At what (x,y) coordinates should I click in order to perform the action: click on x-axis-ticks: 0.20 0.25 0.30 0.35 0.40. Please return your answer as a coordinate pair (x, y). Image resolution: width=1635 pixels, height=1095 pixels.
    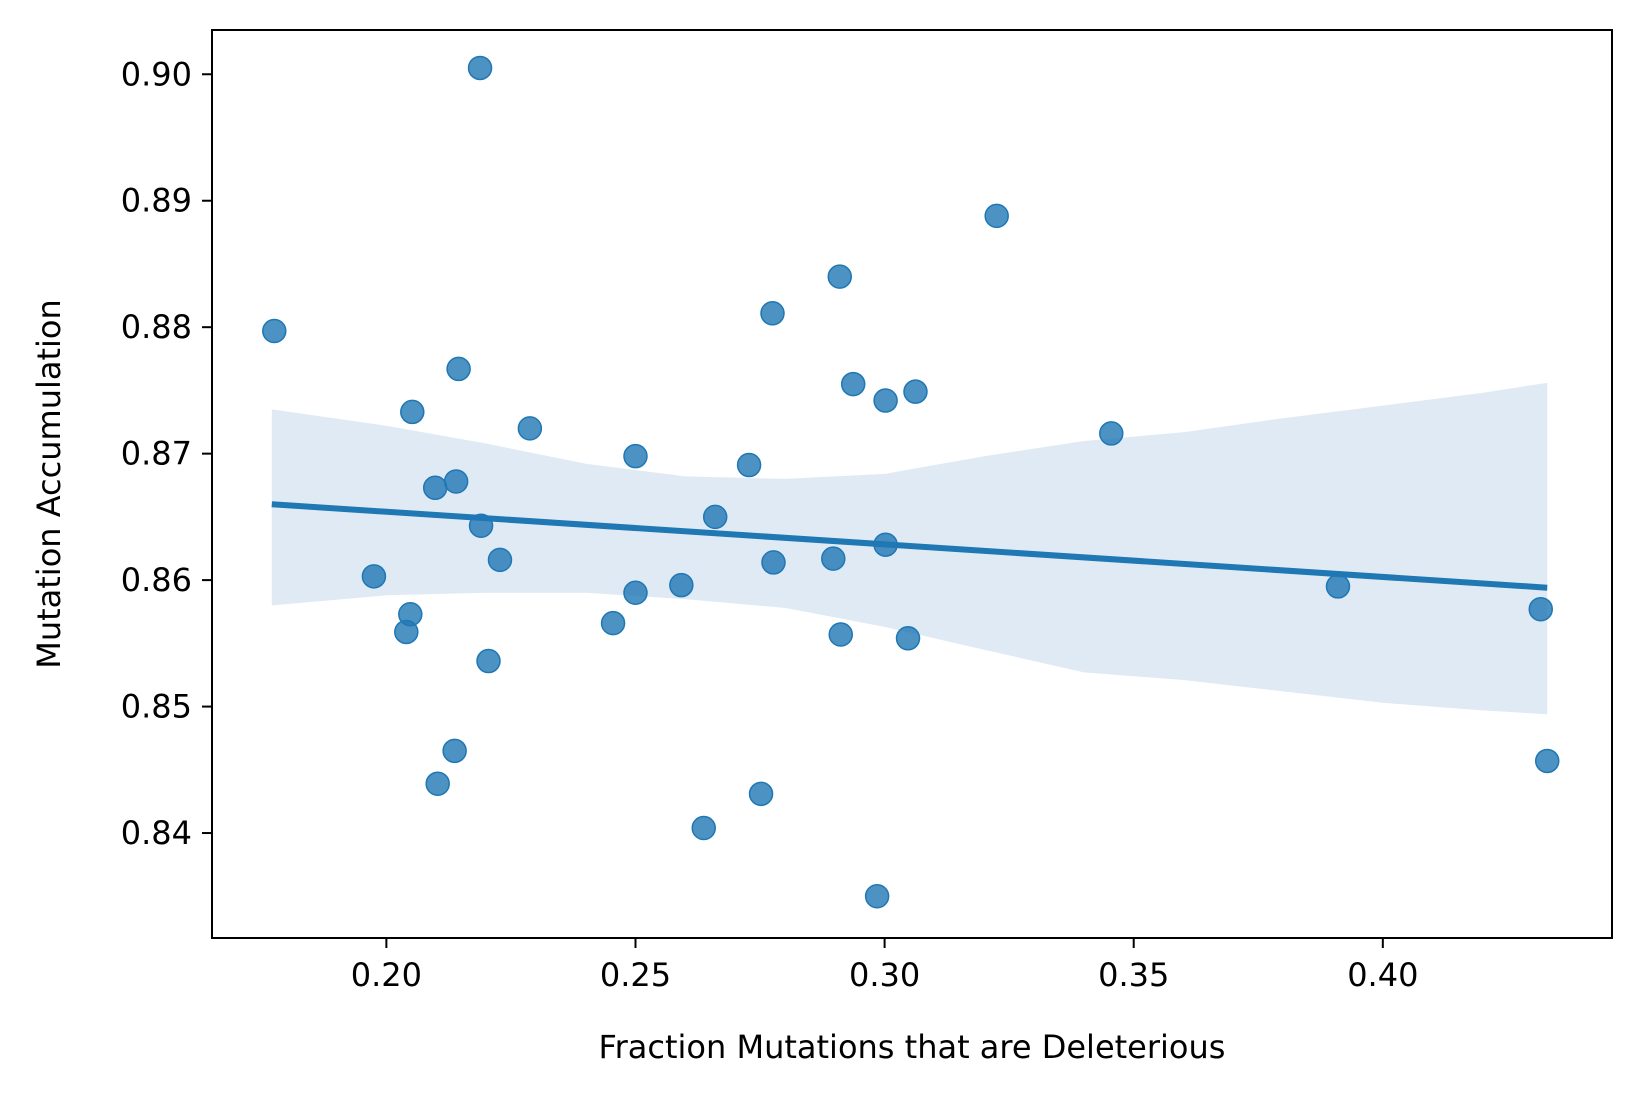
    Looking at the image, I should click on (884, 966).